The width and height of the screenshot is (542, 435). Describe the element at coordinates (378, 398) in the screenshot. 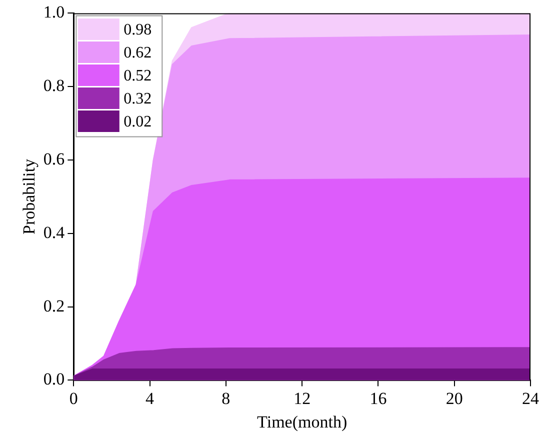

I see `x-tick-label: 16` at that location.